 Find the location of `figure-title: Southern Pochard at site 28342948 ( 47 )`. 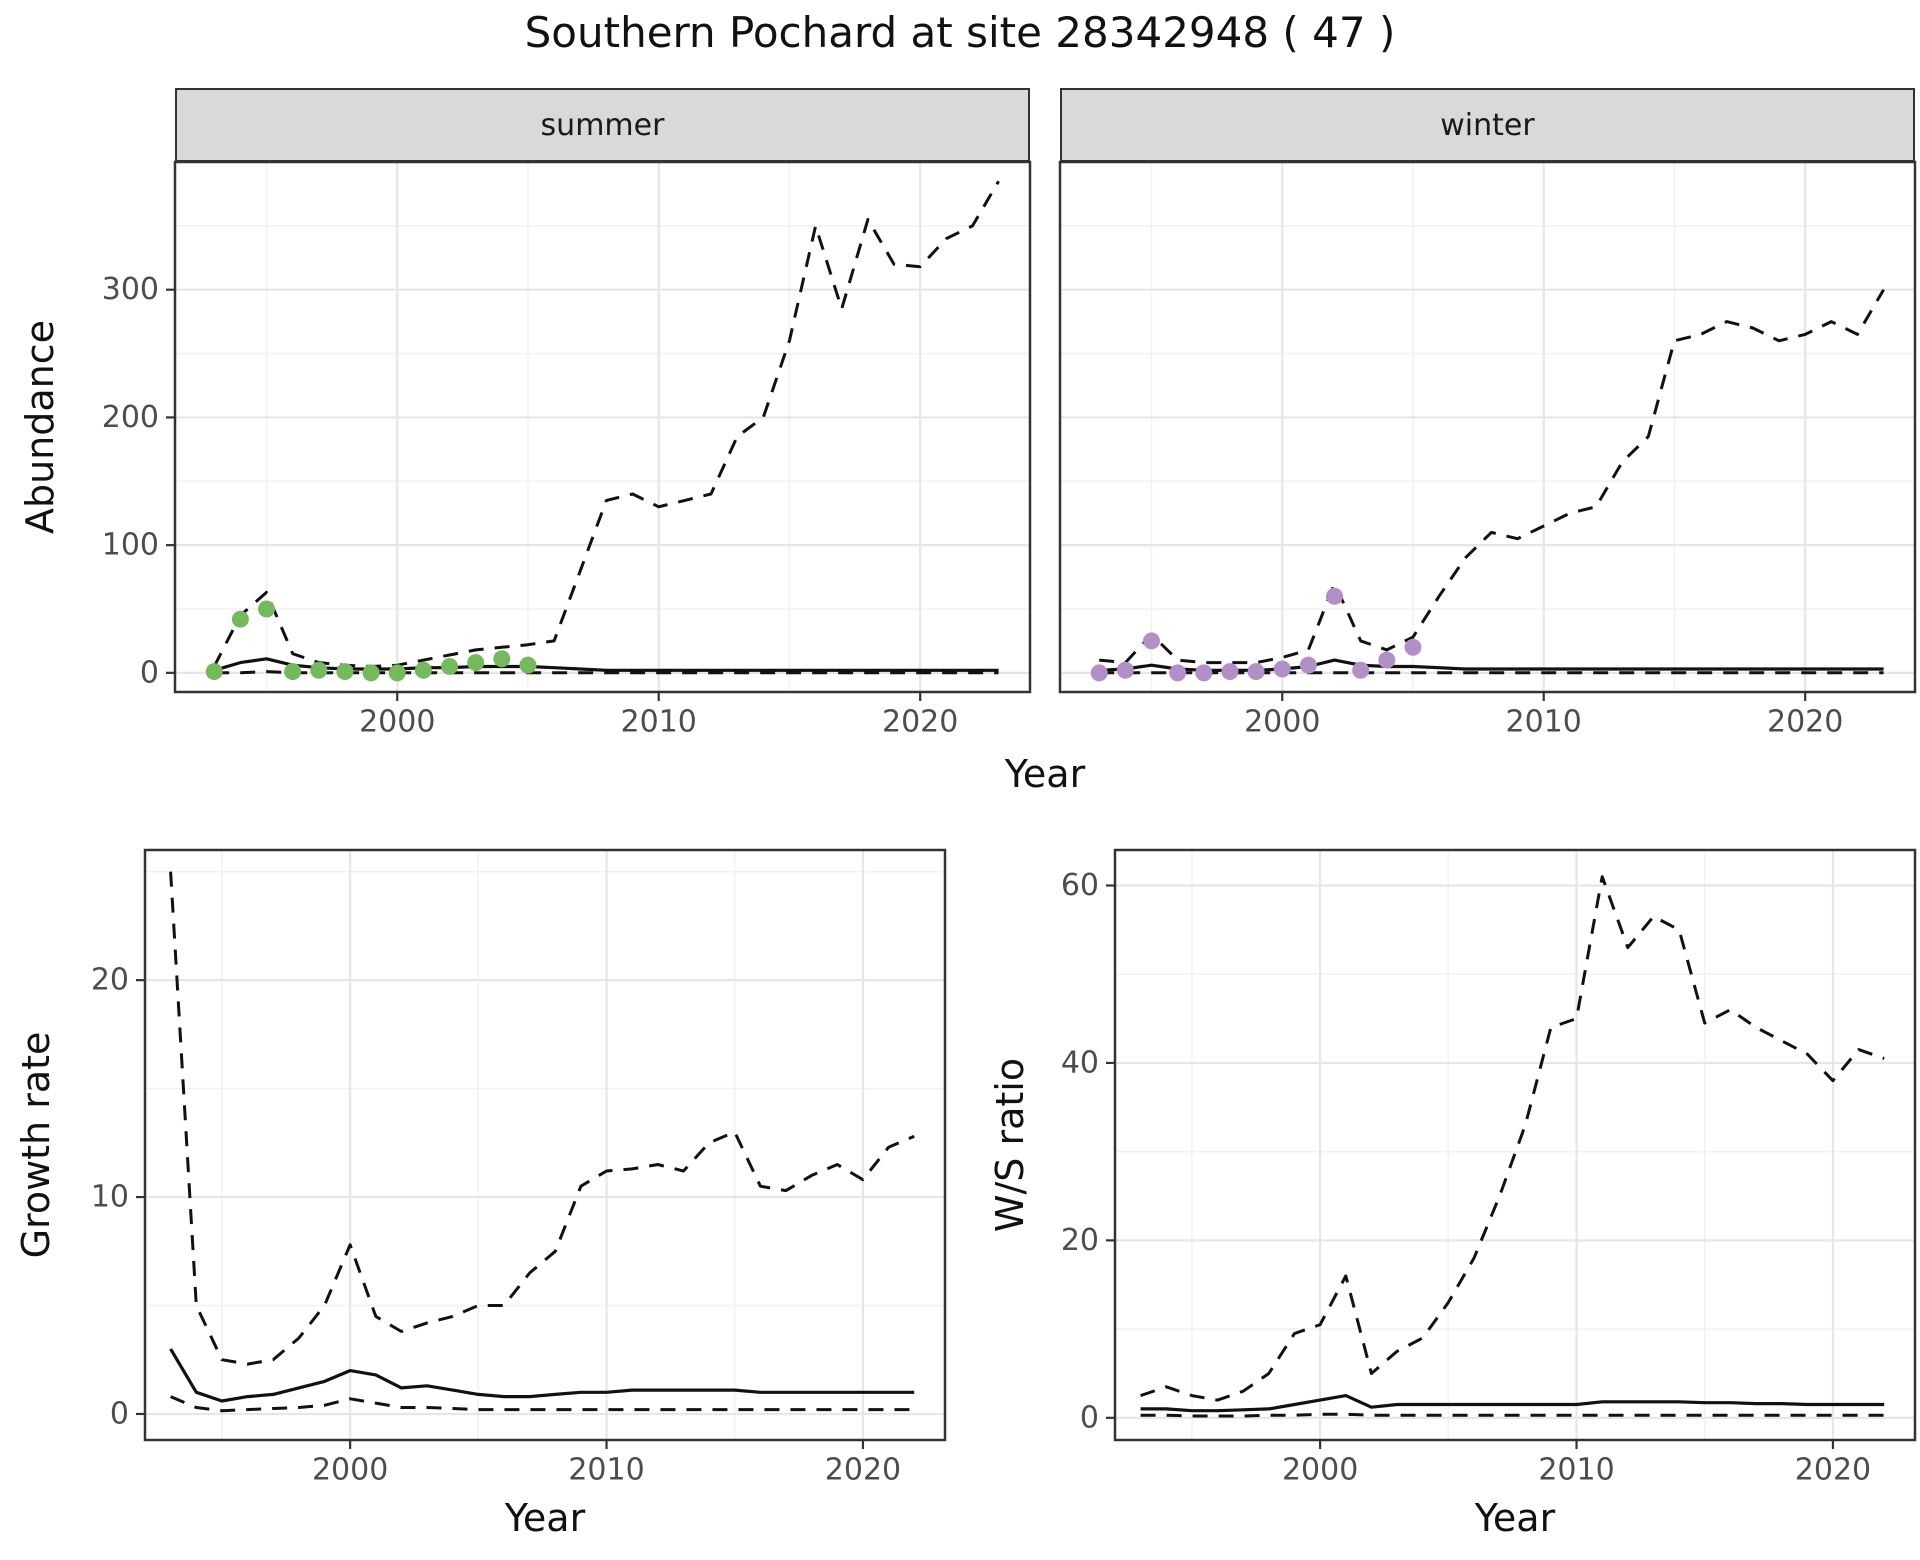

figure-title: Southern Pochard at site 28342948 ( 47 ) is located at coordinates (960, 32).